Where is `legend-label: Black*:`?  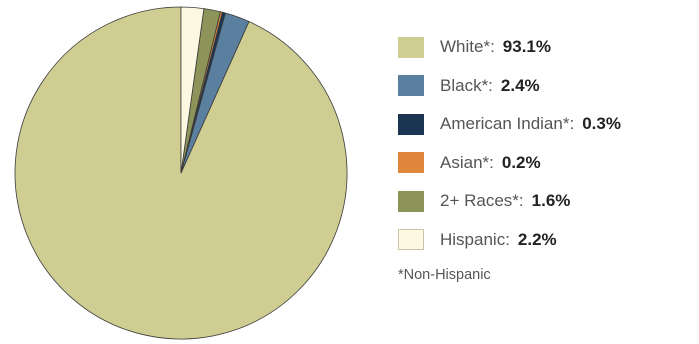 legend-label: Black*: is located at coordinates (466, 85).